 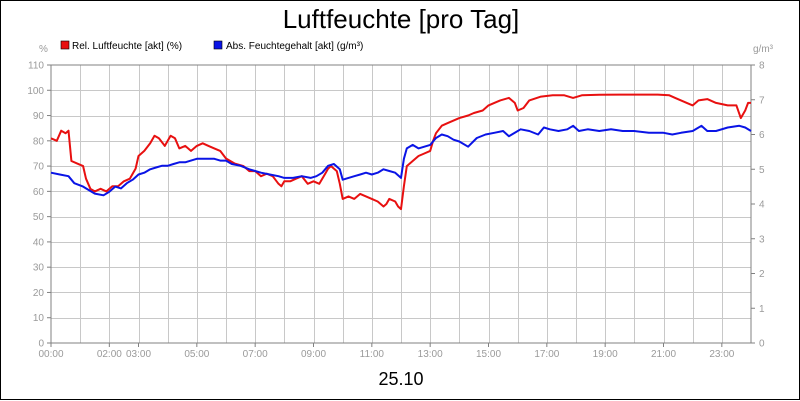 I want to click on x-tick-label: 03:00, so click(x=138, y=354).